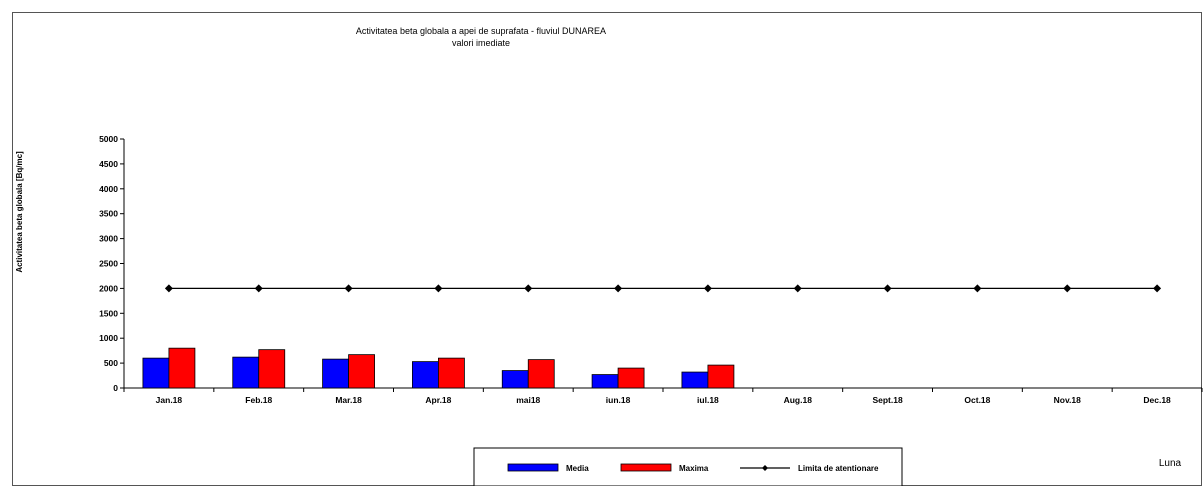 This screenshot has width=1203, height=486. Describe the element at coordinates (708, 400) in the screenshot. I see `x-tick-label: iul.18` at that location.